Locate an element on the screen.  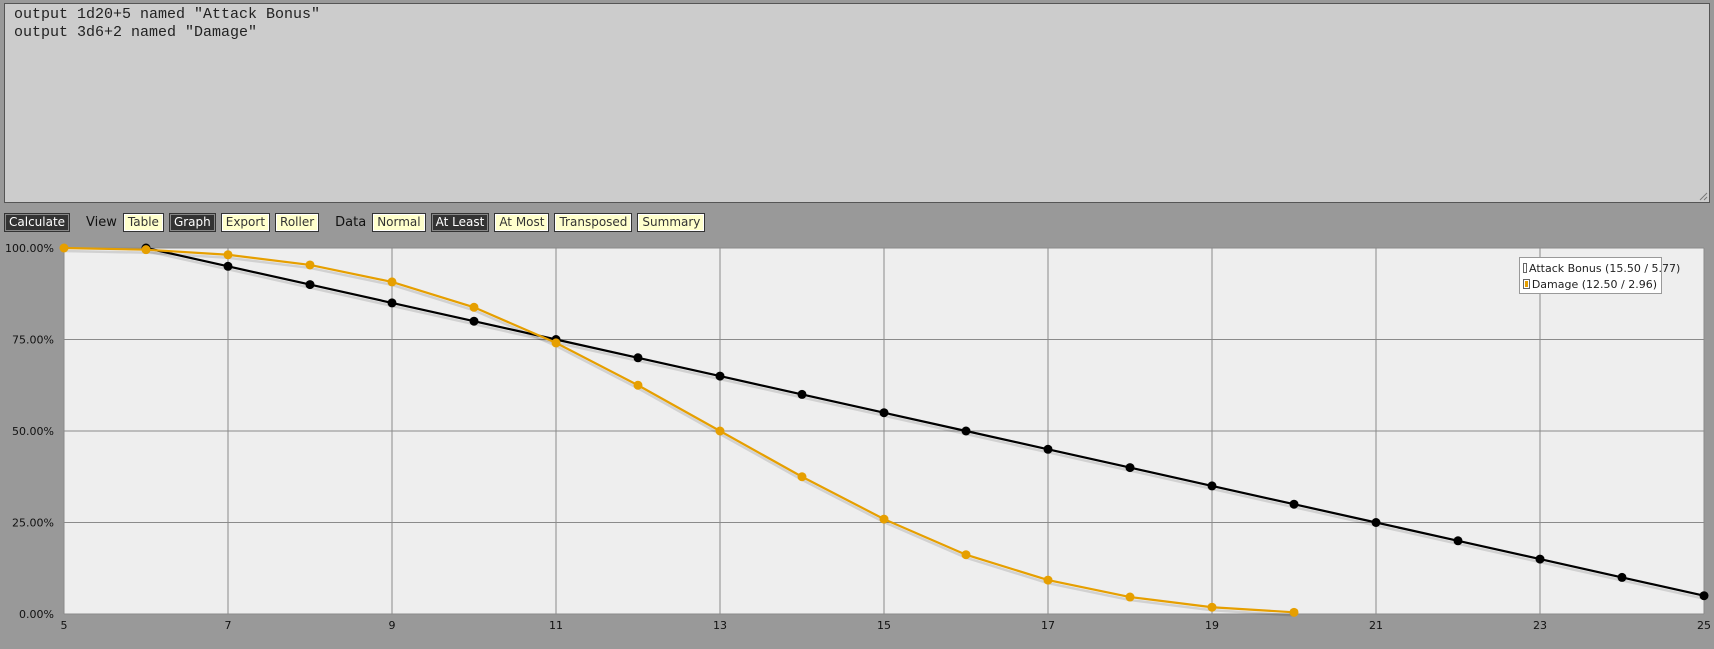
view-export-button: Export is located at coordinates (245, 222).